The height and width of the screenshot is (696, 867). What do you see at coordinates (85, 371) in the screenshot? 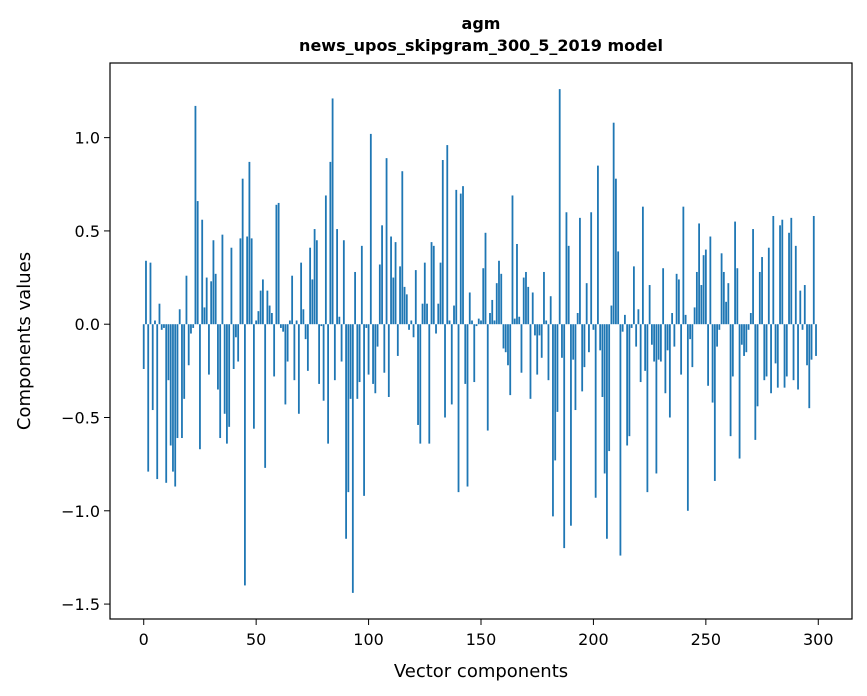
I see `y-axis-ticks: −1.5 −1.0 −0.5 0.0 0.5 1.0` at bounding box center [85, 371].